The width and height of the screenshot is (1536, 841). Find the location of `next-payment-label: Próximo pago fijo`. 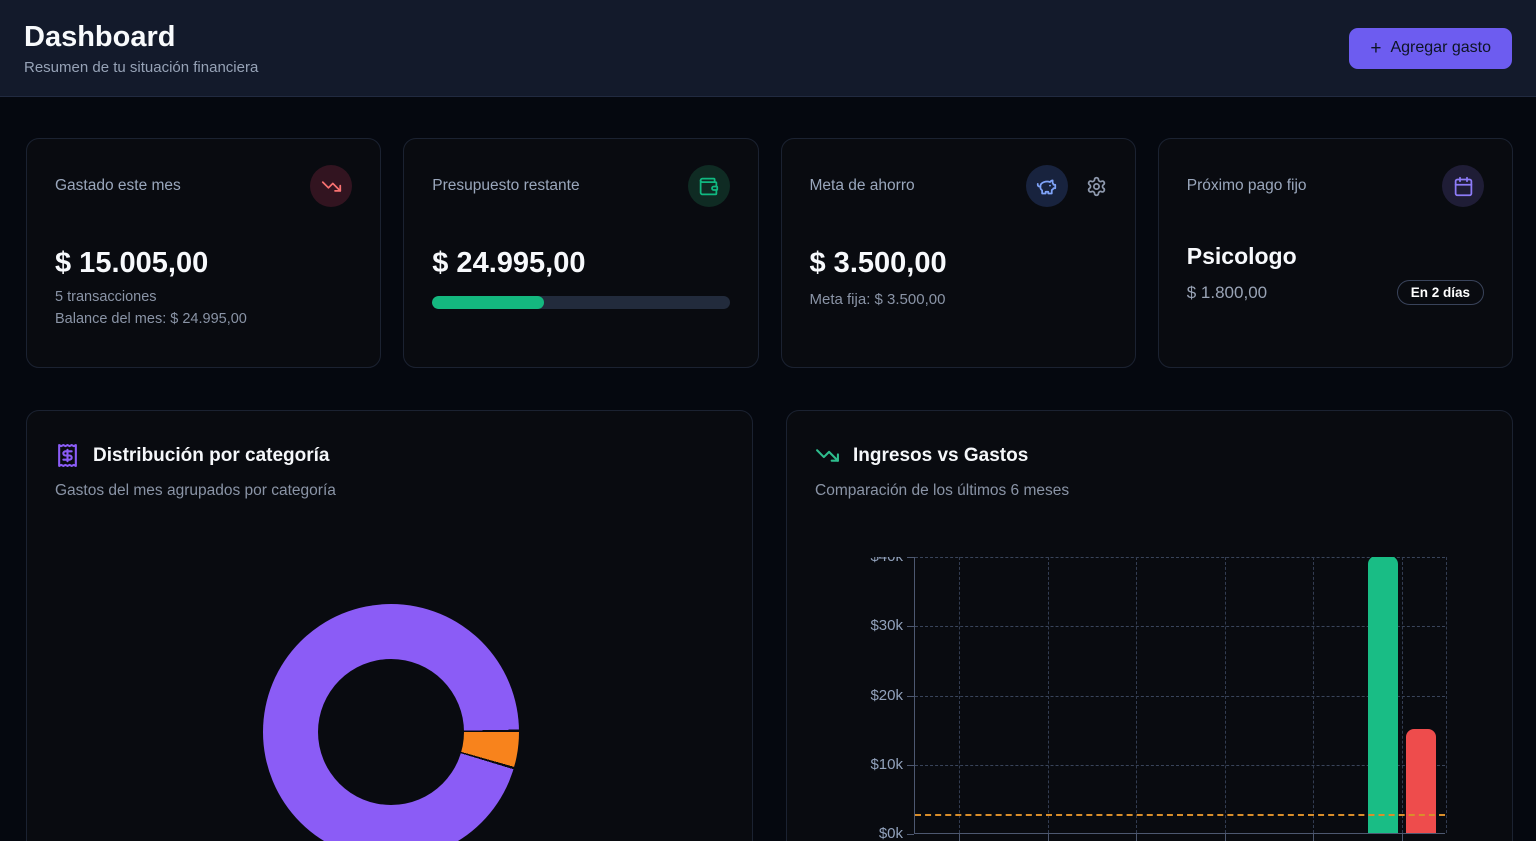

next-payment-label: Próximo pago fijo is located at coordinates (1246, 185).